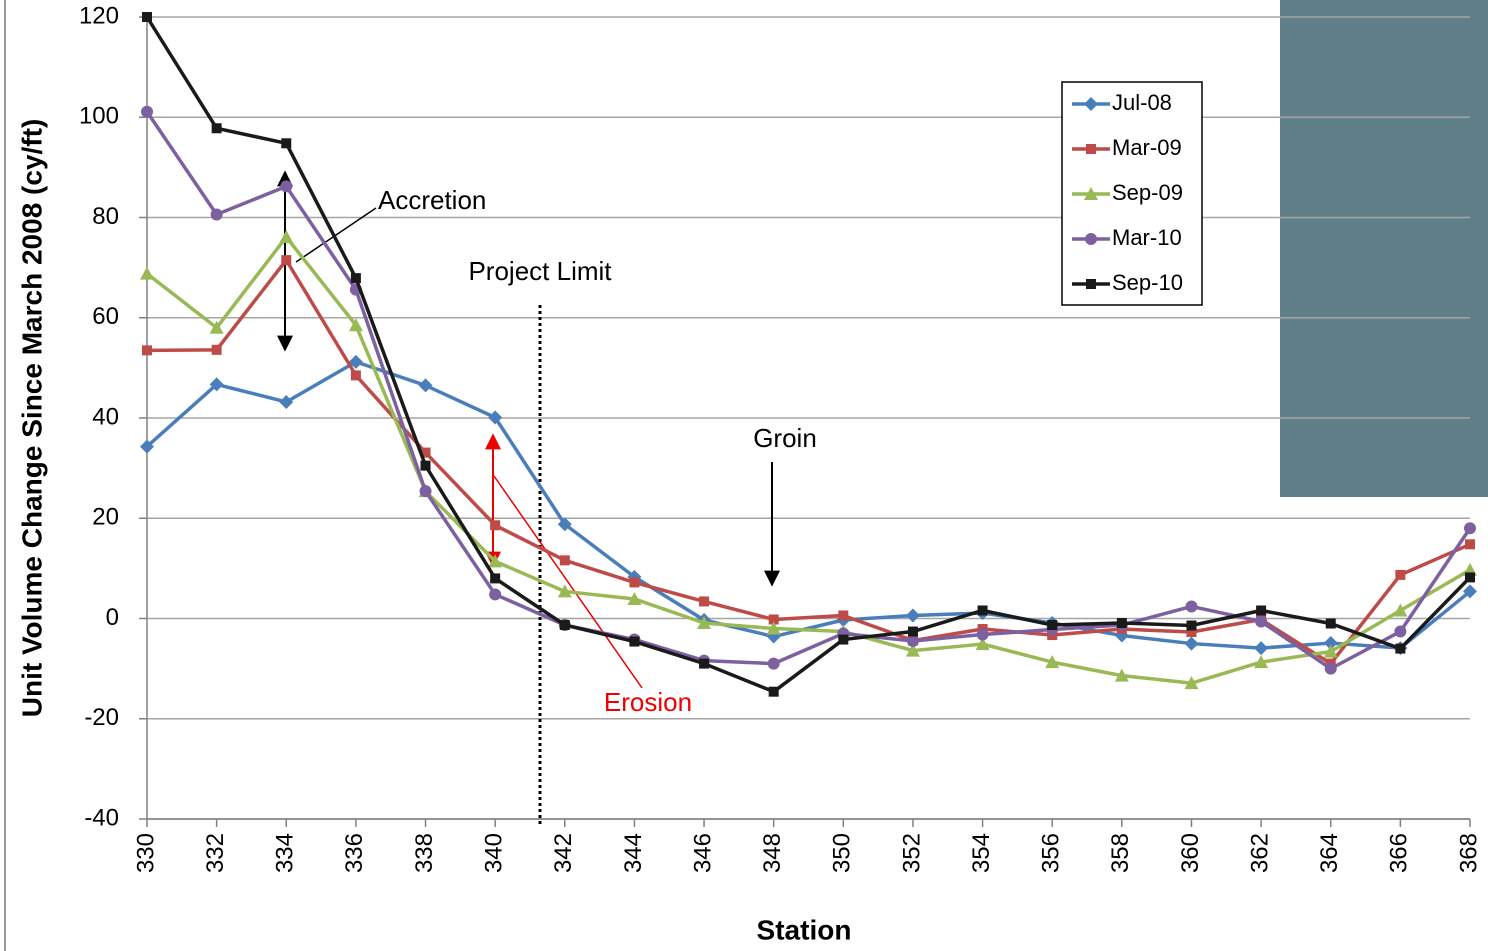 Image resolution: width=1488 pixels, height=951 pixels. I want to click on y-tick-label: -40, so click(101, 817).